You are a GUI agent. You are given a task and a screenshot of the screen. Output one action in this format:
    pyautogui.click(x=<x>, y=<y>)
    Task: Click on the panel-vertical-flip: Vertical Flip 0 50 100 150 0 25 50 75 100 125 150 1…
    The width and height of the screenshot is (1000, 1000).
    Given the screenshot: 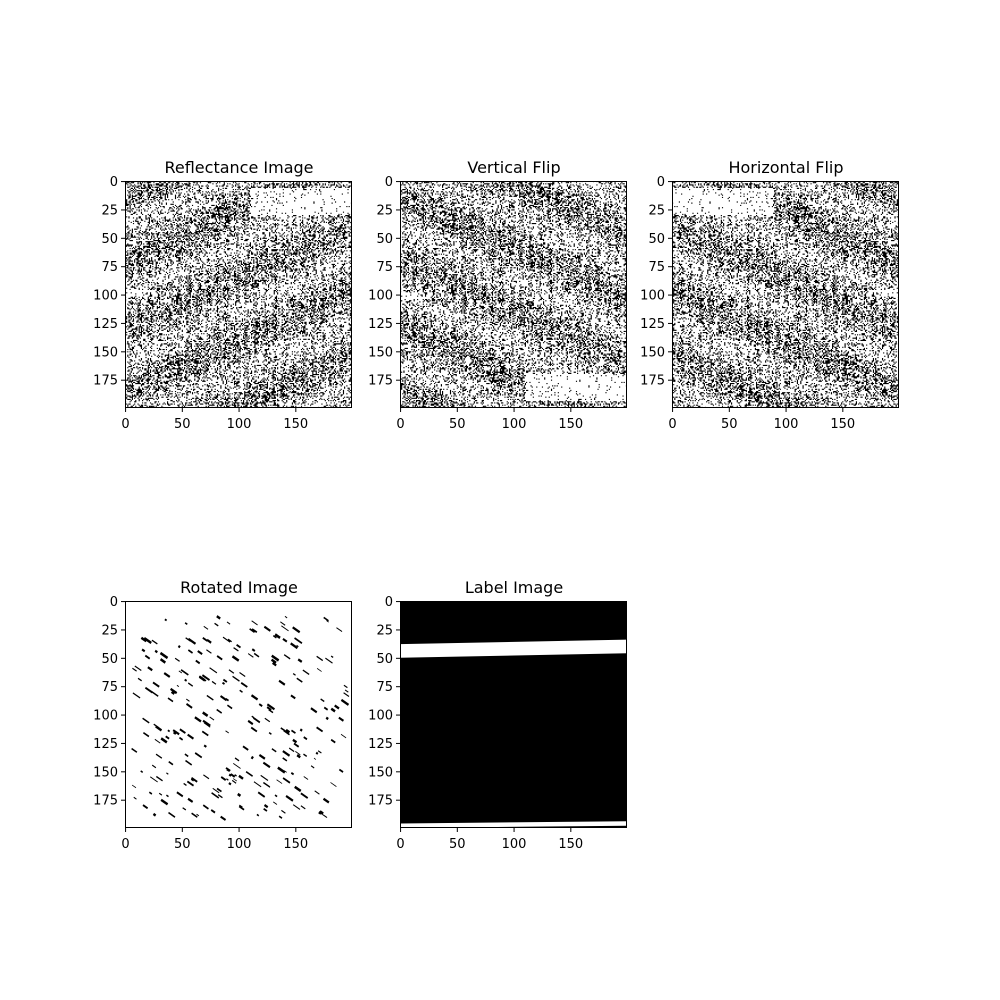 What is the action you would take?
    pyautogui.click(x=498, y=295)
    